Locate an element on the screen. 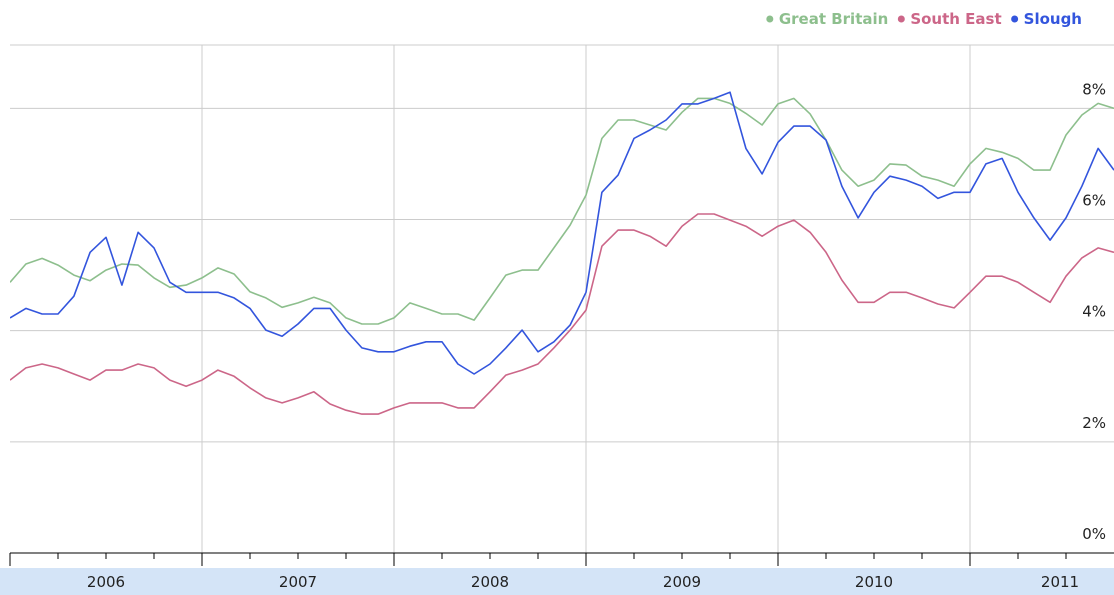 Image resolution: width=1114 pixels, height=595 pixels. legend-label: Great Britain is located at coordinates (833, 19).